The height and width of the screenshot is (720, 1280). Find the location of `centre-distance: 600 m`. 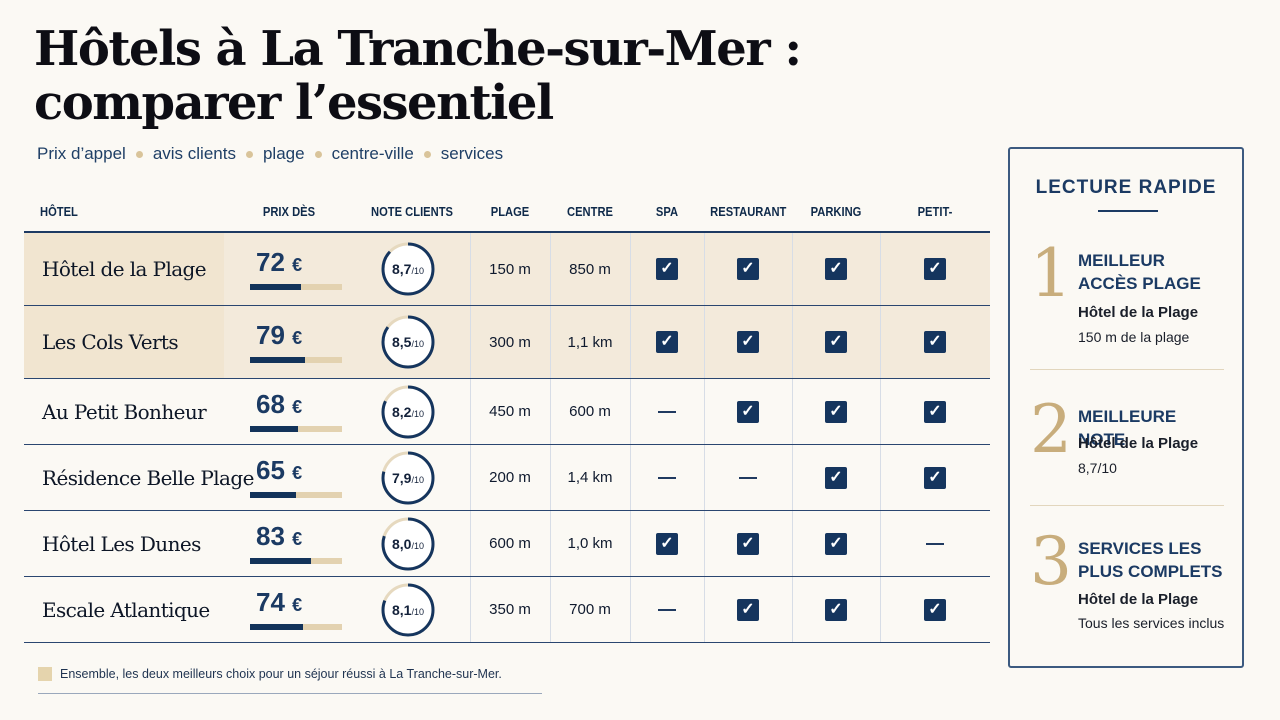

centre-distance: 600 m is located at coordinates (590, 411).